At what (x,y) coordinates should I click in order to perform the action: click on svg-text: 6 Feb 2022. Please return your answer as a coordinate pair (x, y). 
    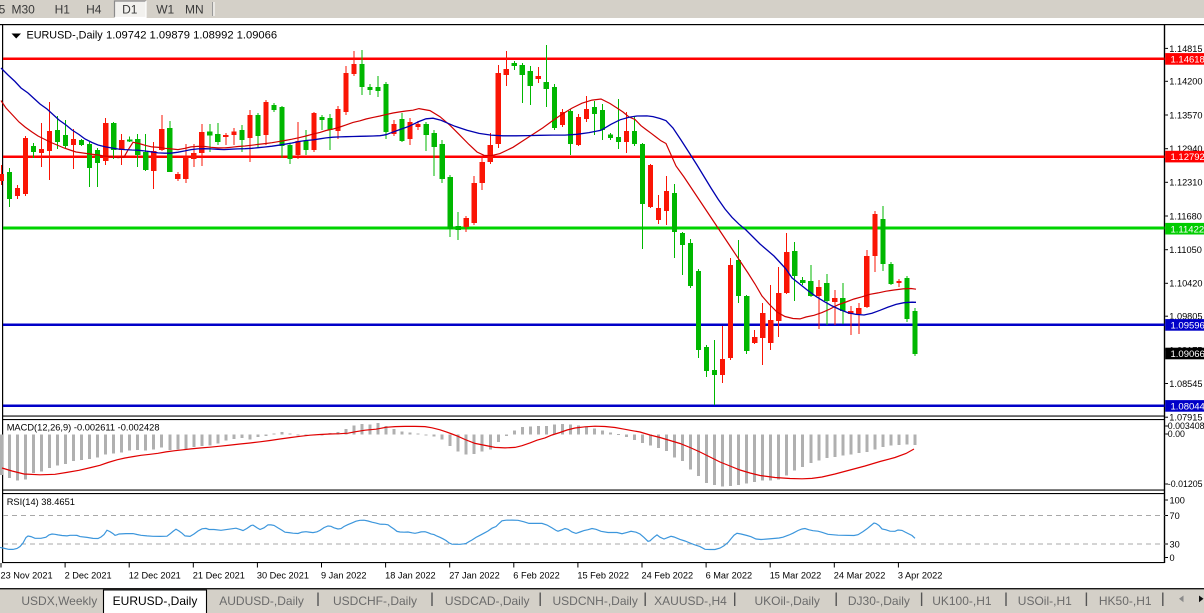
    Looking at the image, I should click on (536, 576).